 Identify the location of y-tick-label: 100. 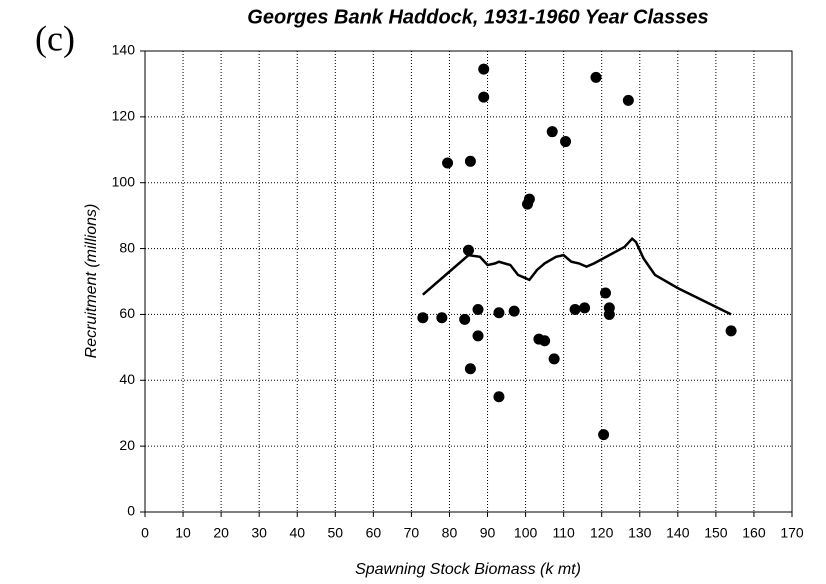
(124, 181).